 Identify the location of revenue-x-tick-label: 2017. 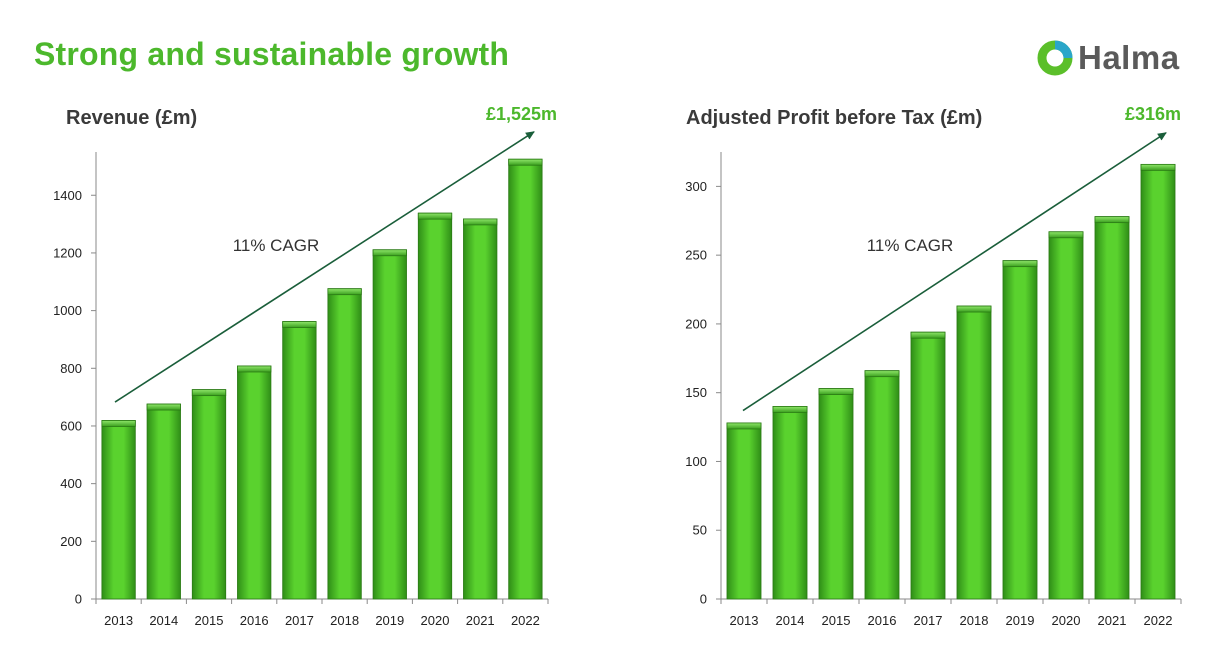
(299, 620).